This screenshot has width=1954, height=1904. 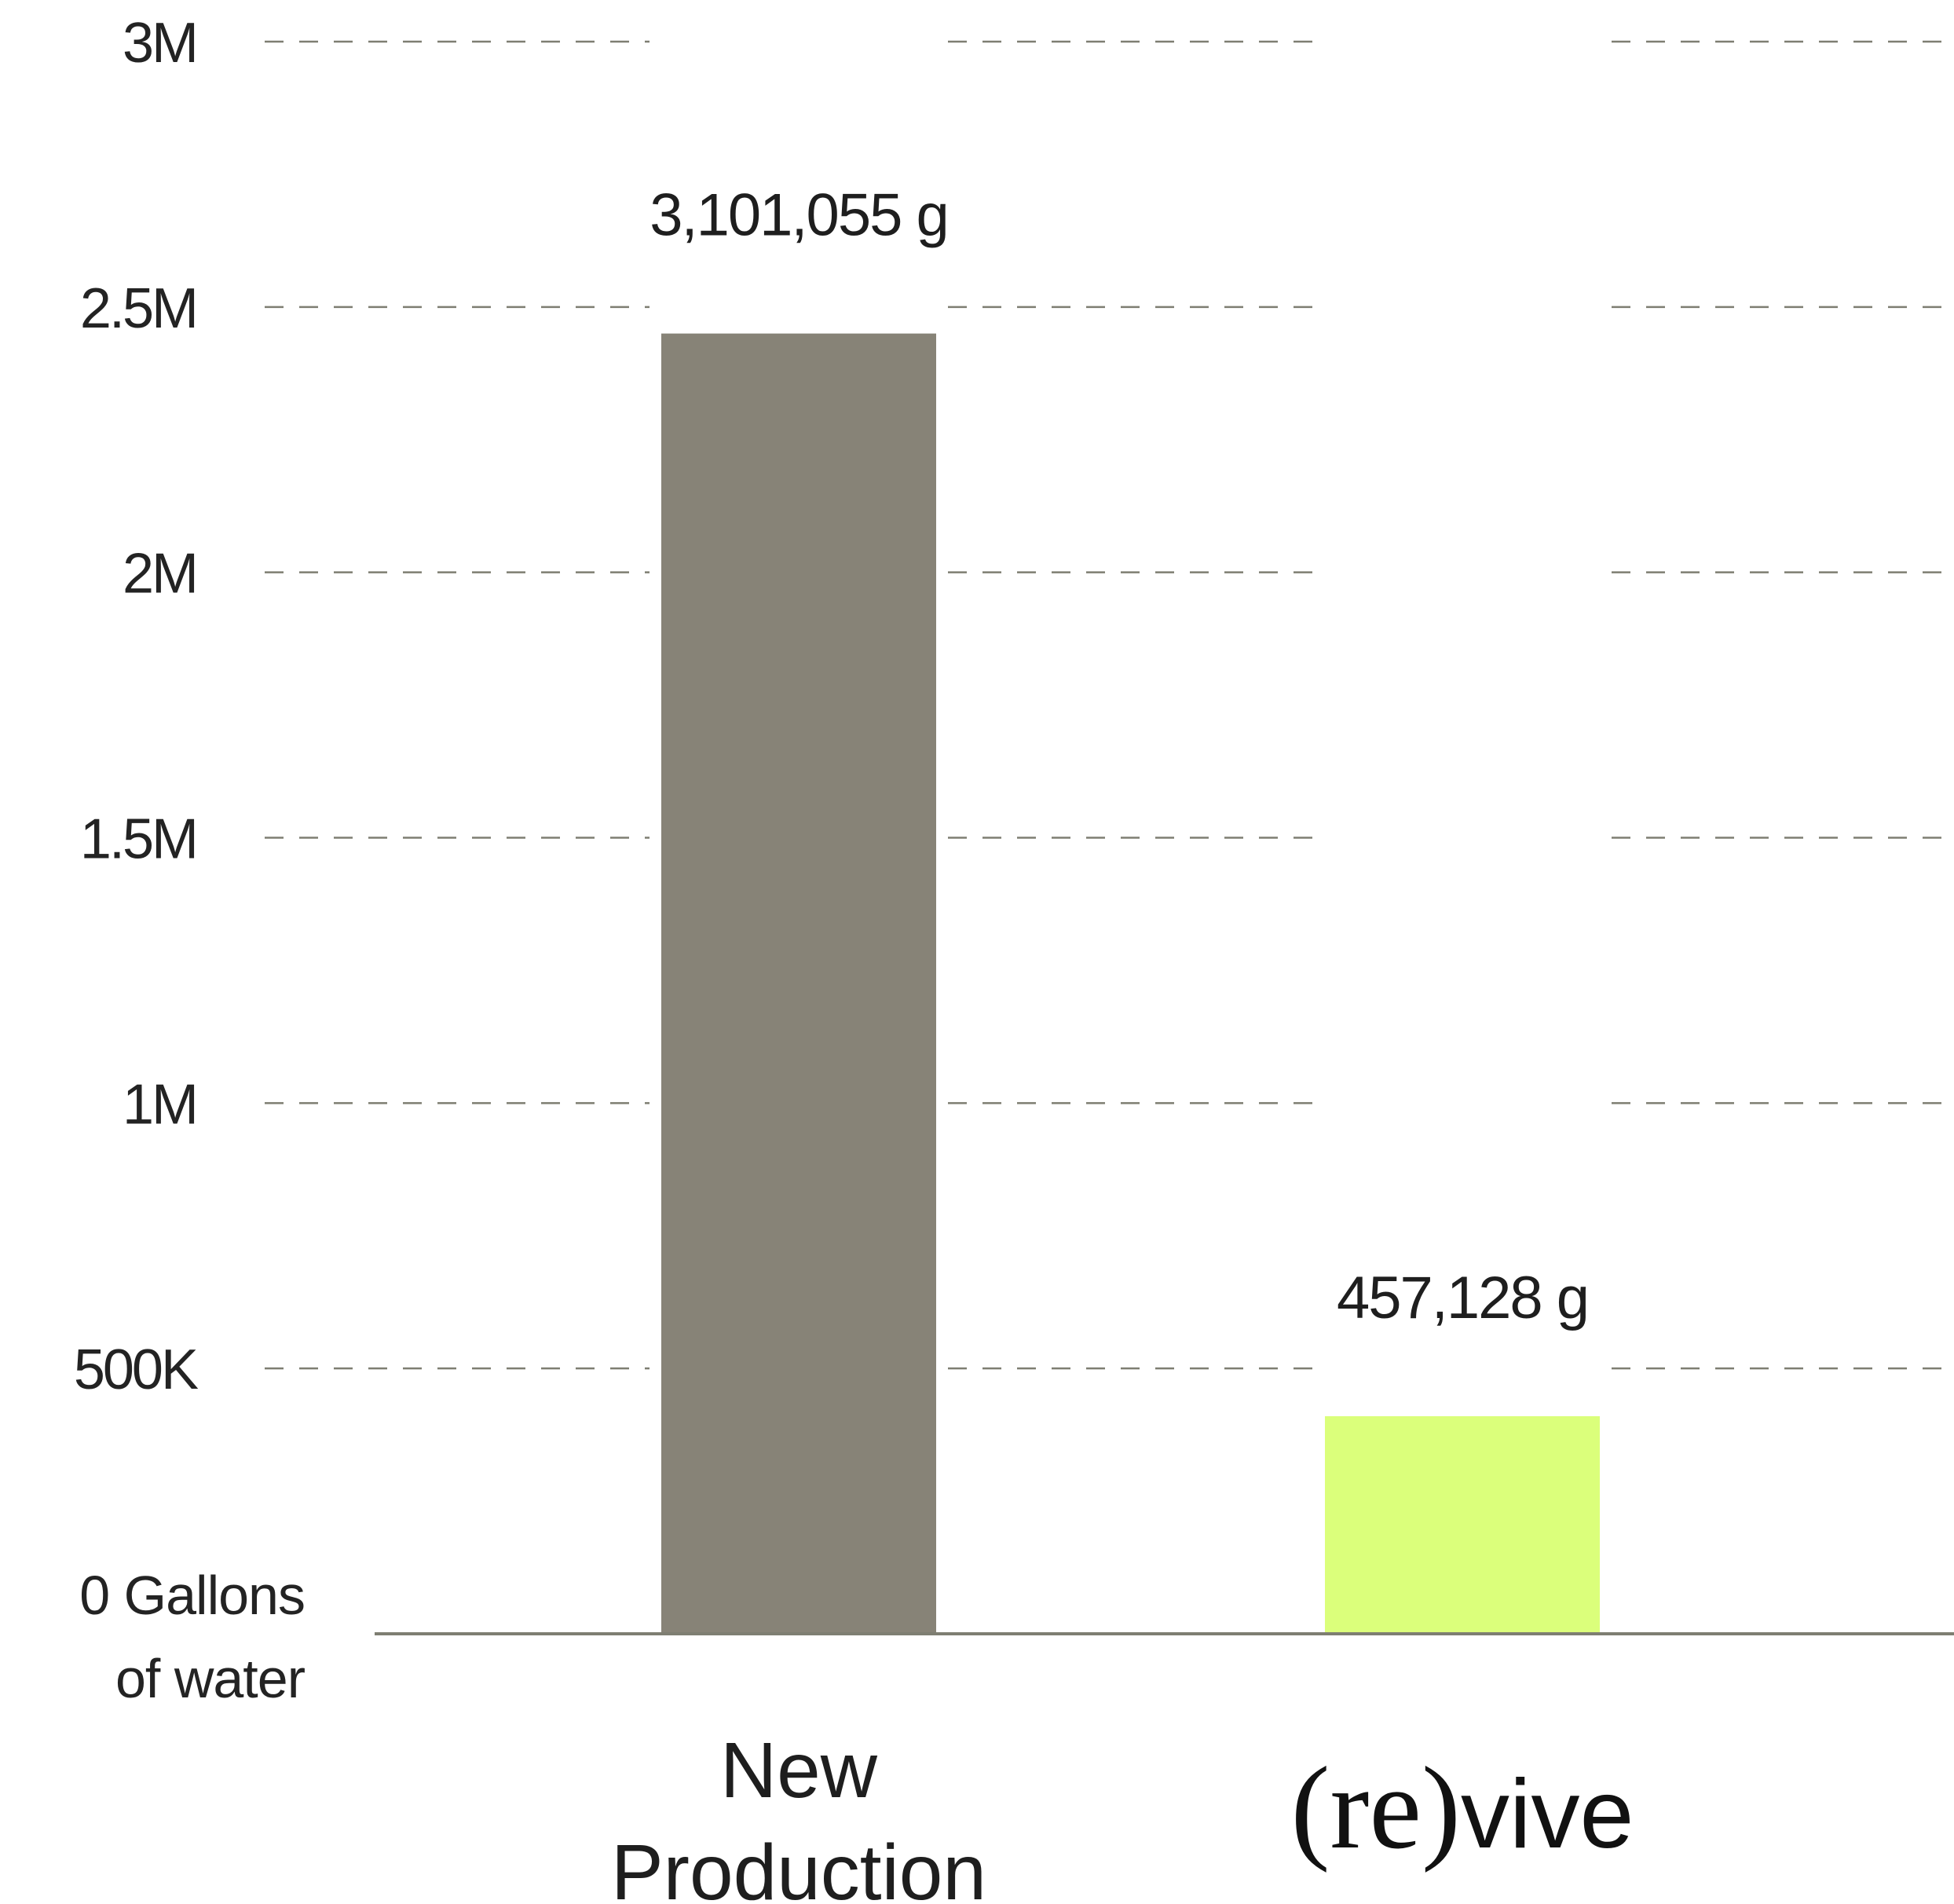 I want to click on y-tick-label: 1M, so click(x=159, y=1104).